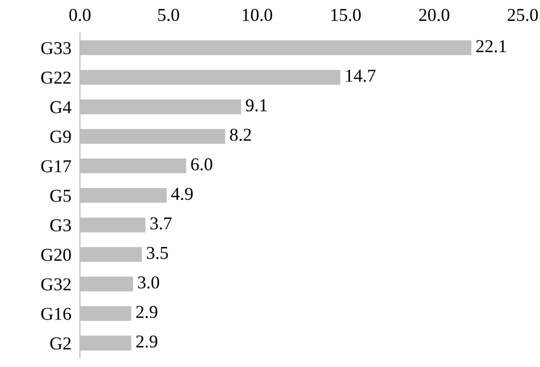 The image size is (540, 367). What do you see at coordinates (80, 15) in the screenshot?
I see `x-tick-label: 0.0` at bounding box center [80, 15].